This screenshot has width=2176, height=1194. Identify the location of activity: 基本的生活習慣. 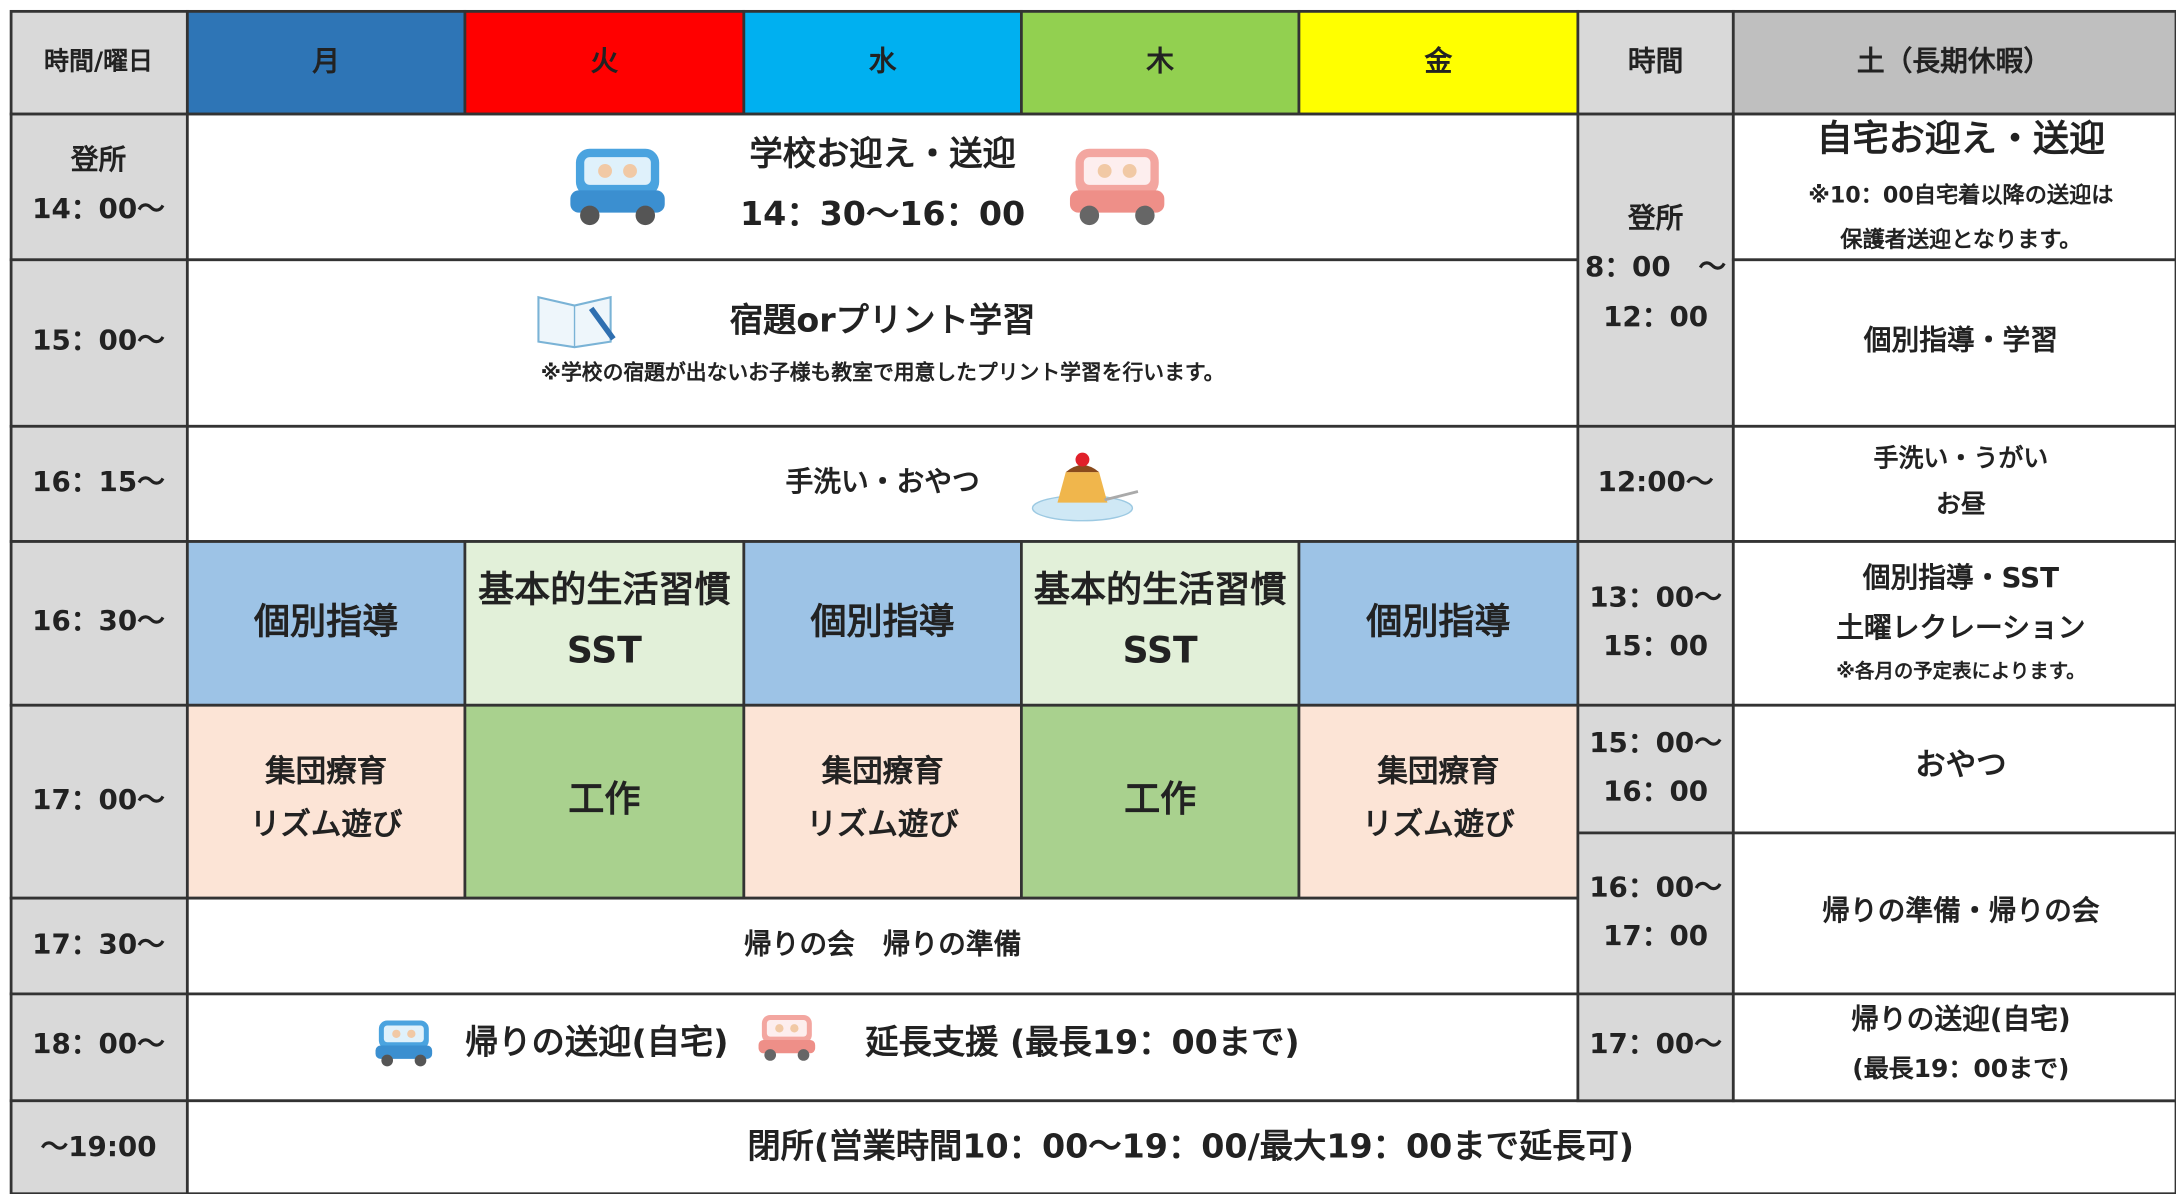
(1160, 589).